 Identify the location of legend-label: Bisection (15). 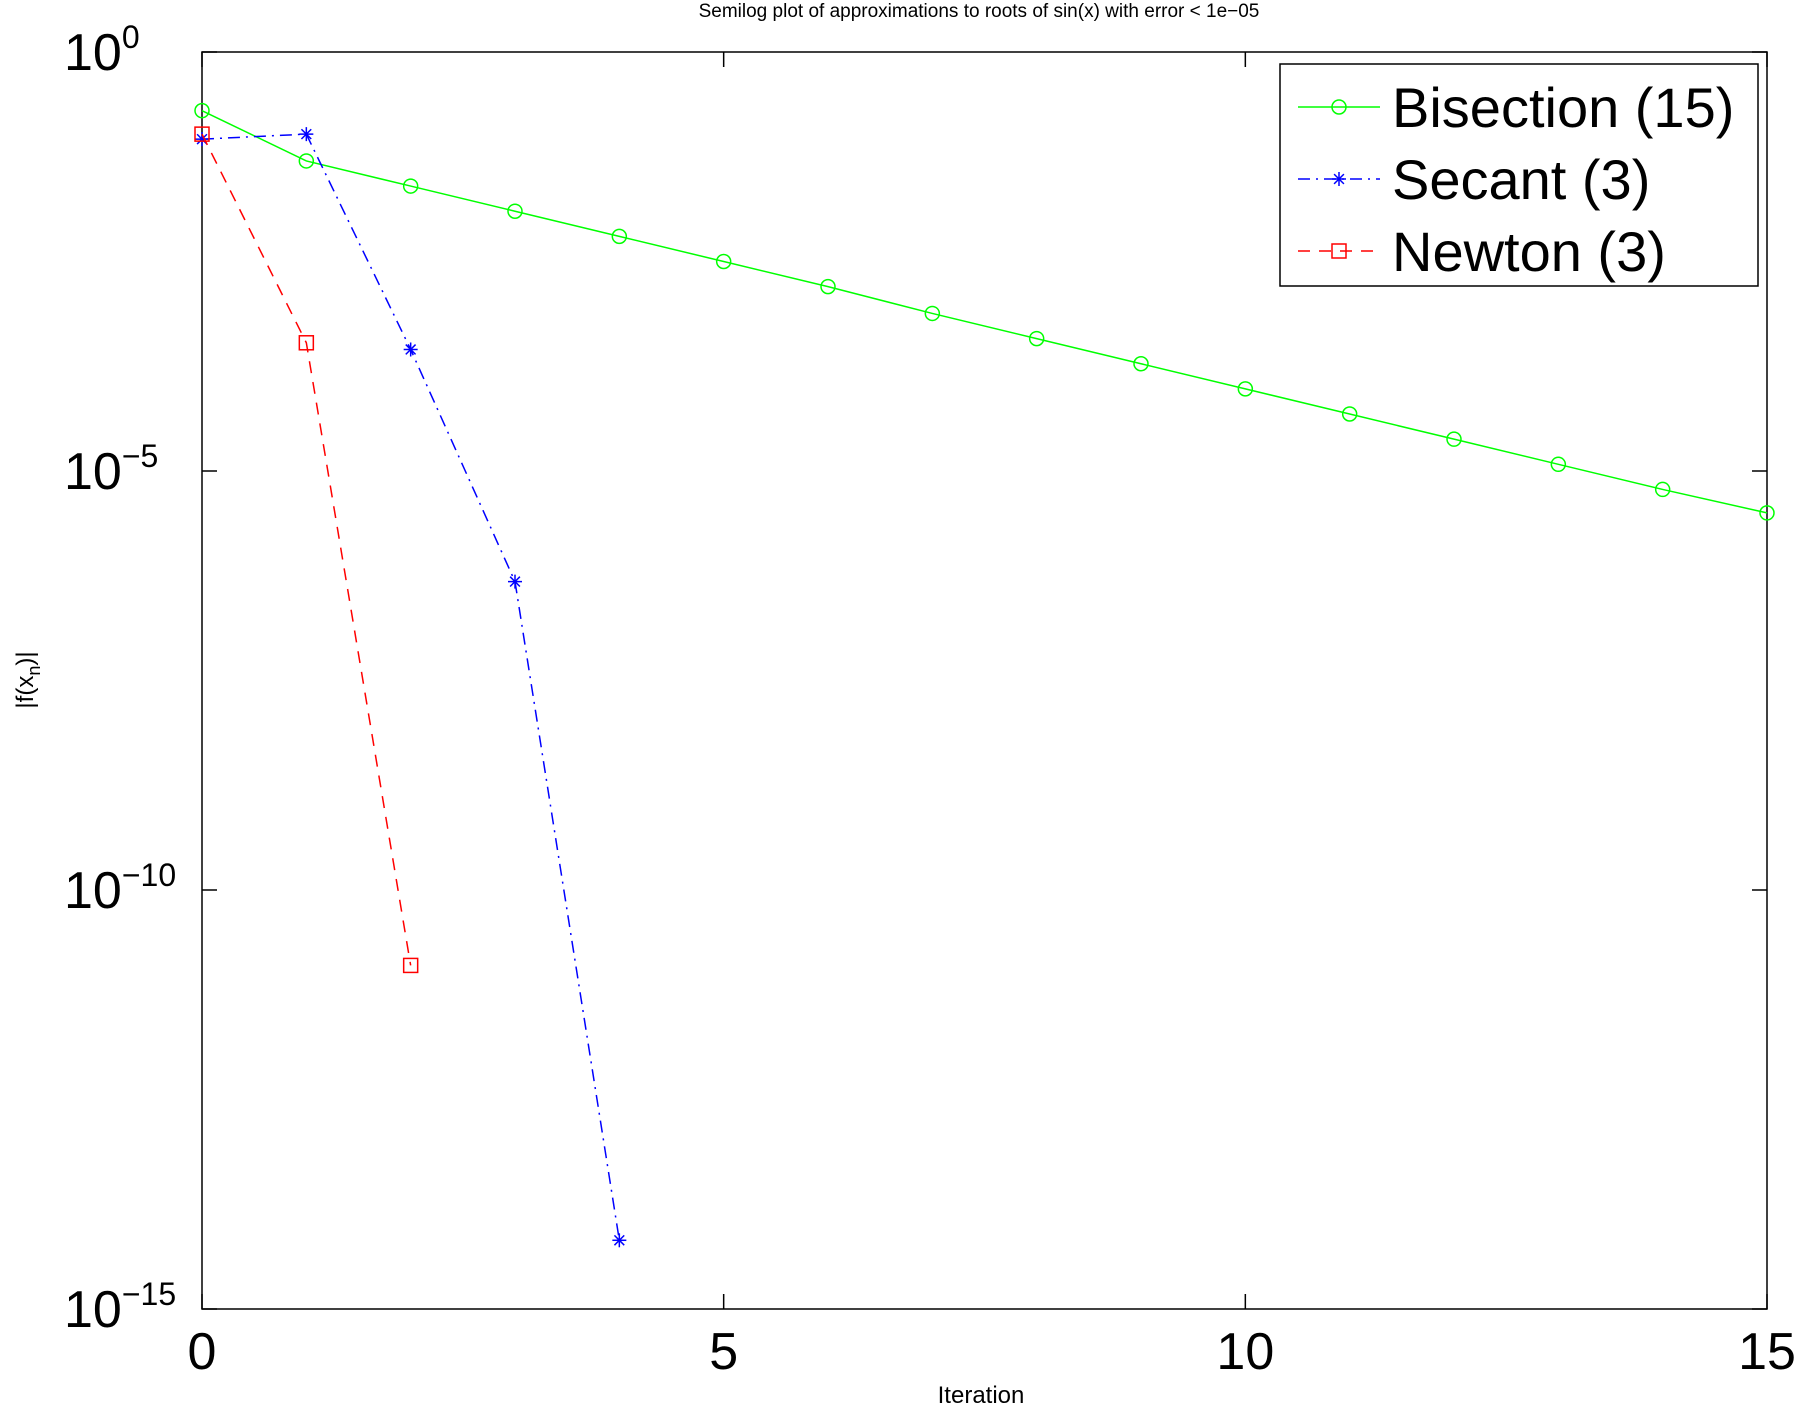
(1563, 107).